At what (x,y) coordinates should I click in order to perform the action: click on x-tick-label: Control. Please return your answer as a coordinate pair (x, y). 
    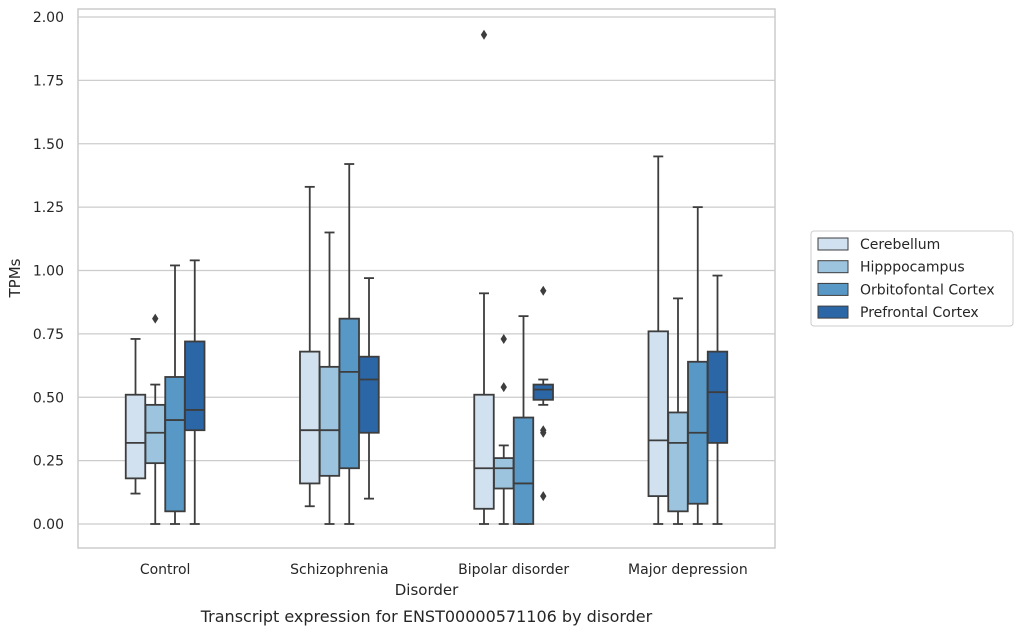
    Looking at the image, I should click on (165, 570).